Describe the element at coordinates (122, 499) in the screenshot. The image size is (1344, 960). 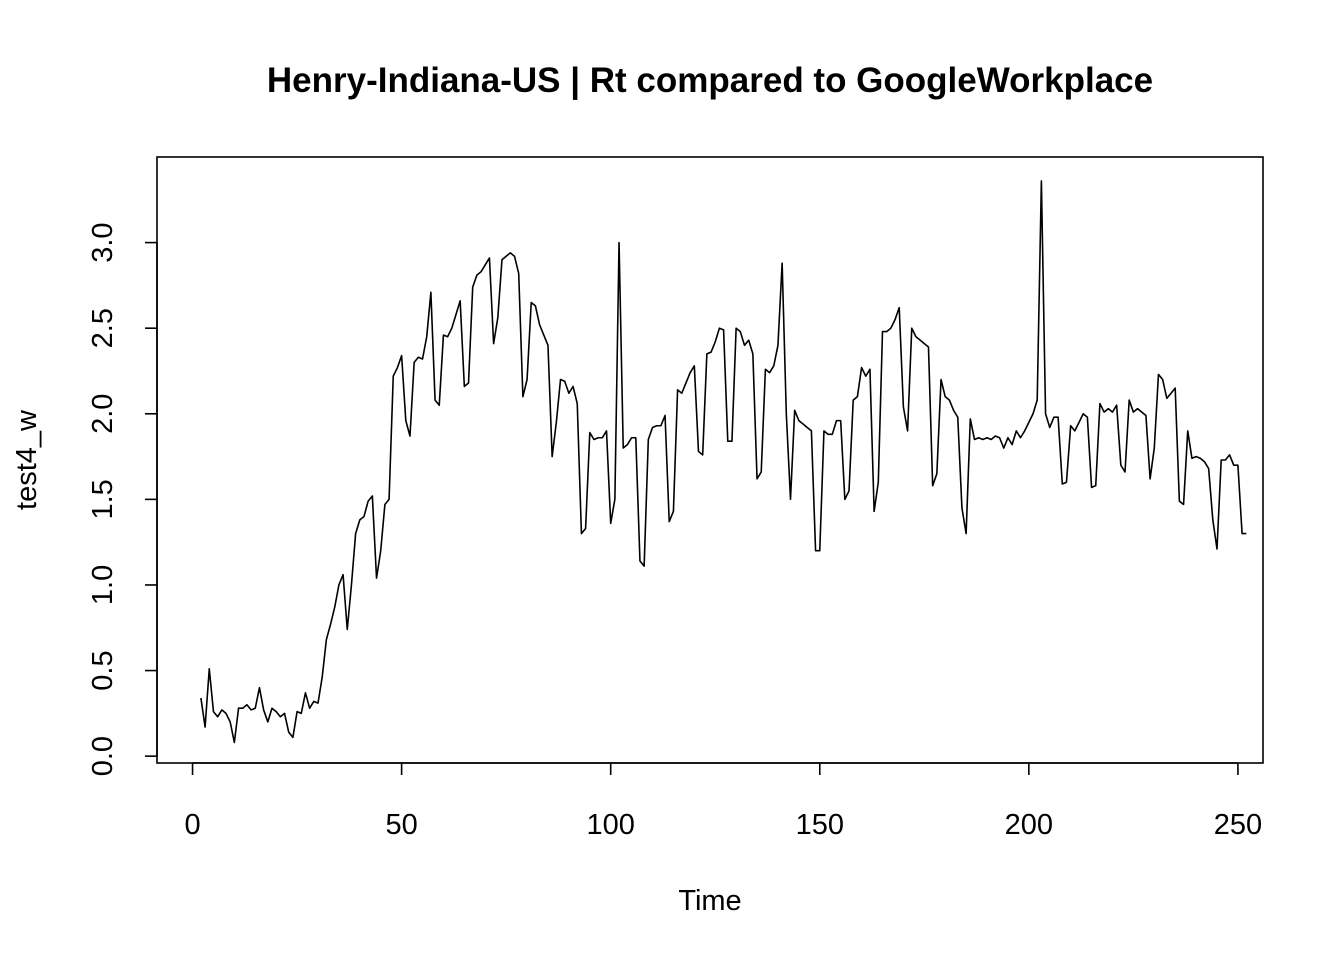
I see `y-axis: 0.0 0.5 1.0 1.5 2.0 2.5 3.0` at that location.